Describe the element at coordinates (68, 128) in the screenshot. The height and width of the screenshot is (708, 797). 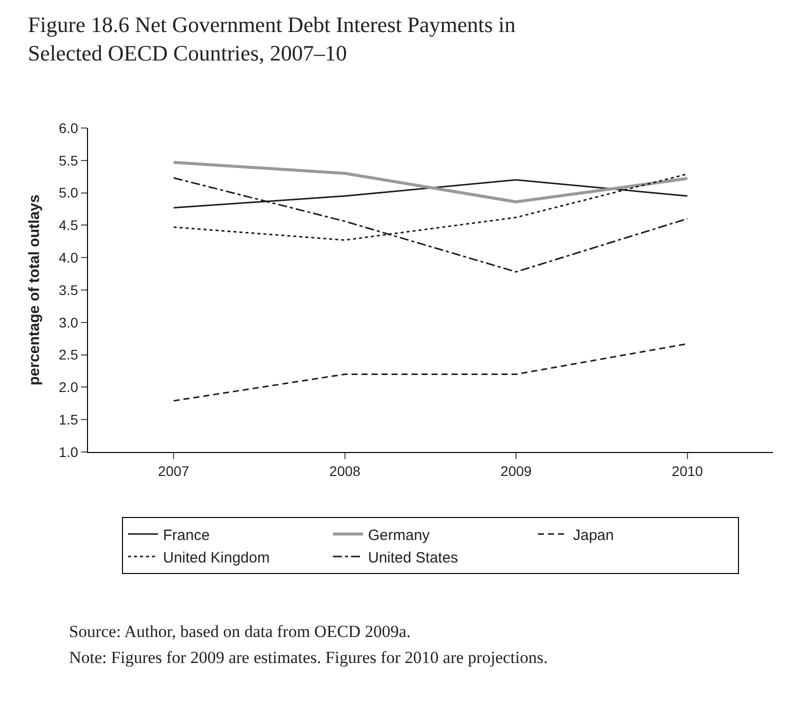
I see `y-tick-label: 6.0` at that location.